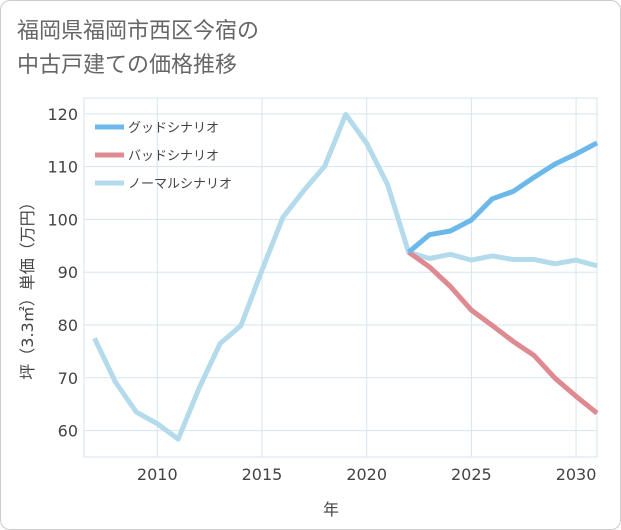  I want to click on chart-title-line-1: 福岡県福岡市西区今宿の, so click(138, 31).